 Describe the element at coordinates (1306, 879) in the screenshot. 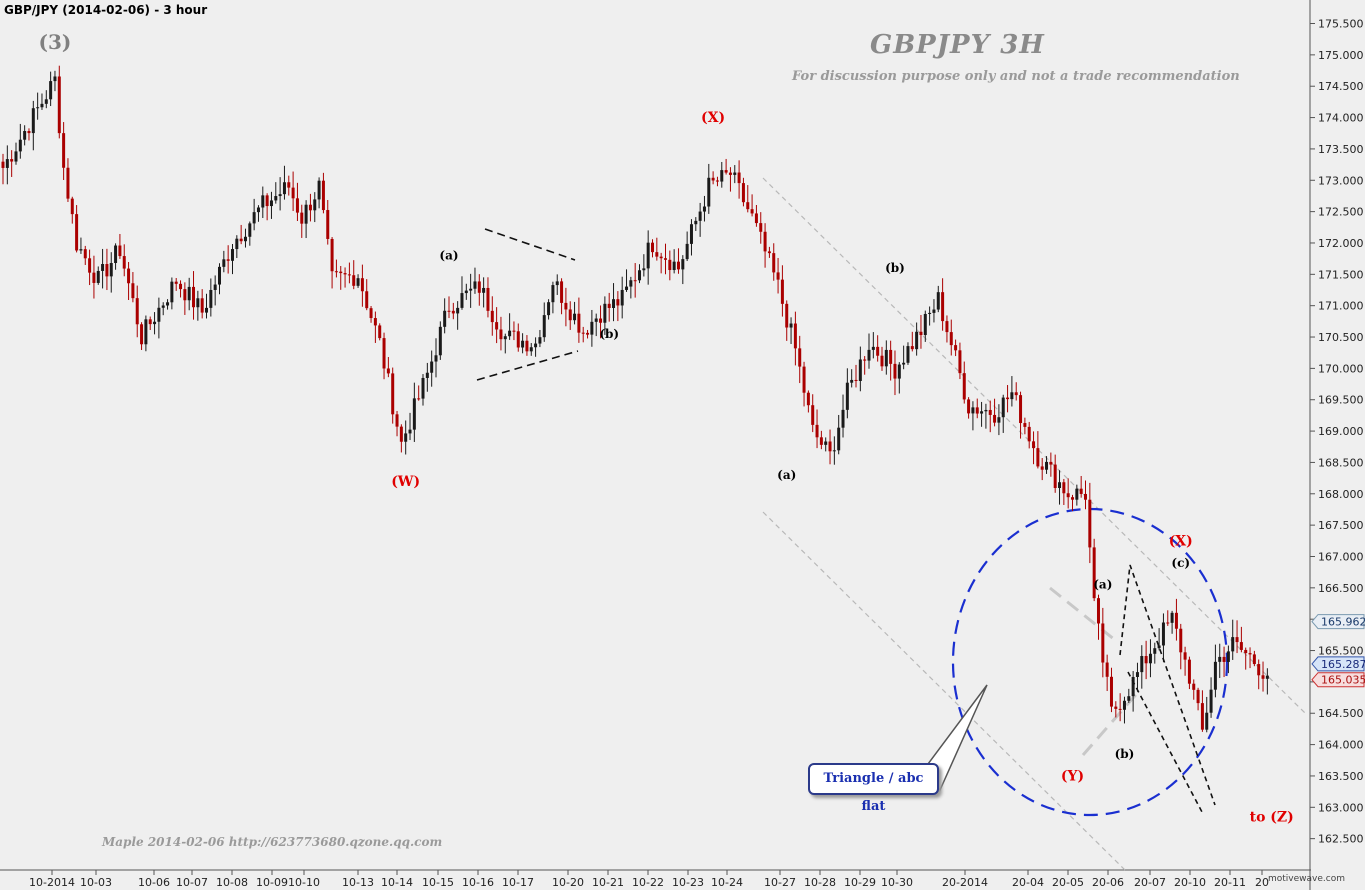

I see `brand-logo: motivewave.com` at that location.